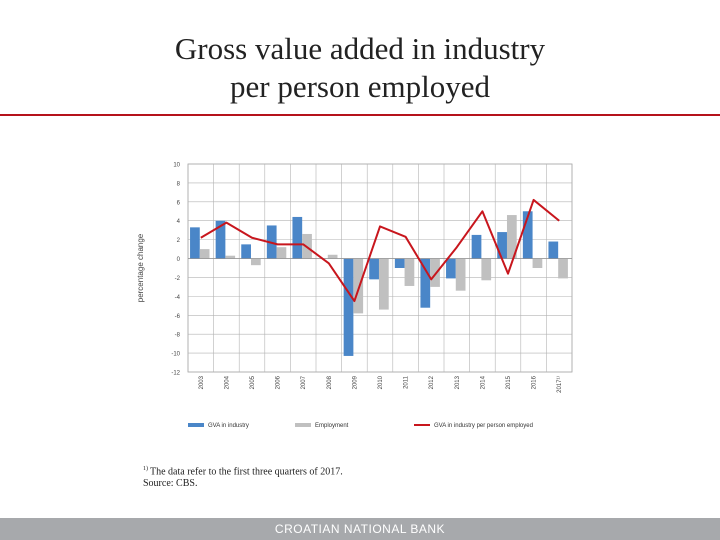  Describe the element at coordinates (381, 382) in the screenshot. I see `x-tick-label: 2010` at that location.